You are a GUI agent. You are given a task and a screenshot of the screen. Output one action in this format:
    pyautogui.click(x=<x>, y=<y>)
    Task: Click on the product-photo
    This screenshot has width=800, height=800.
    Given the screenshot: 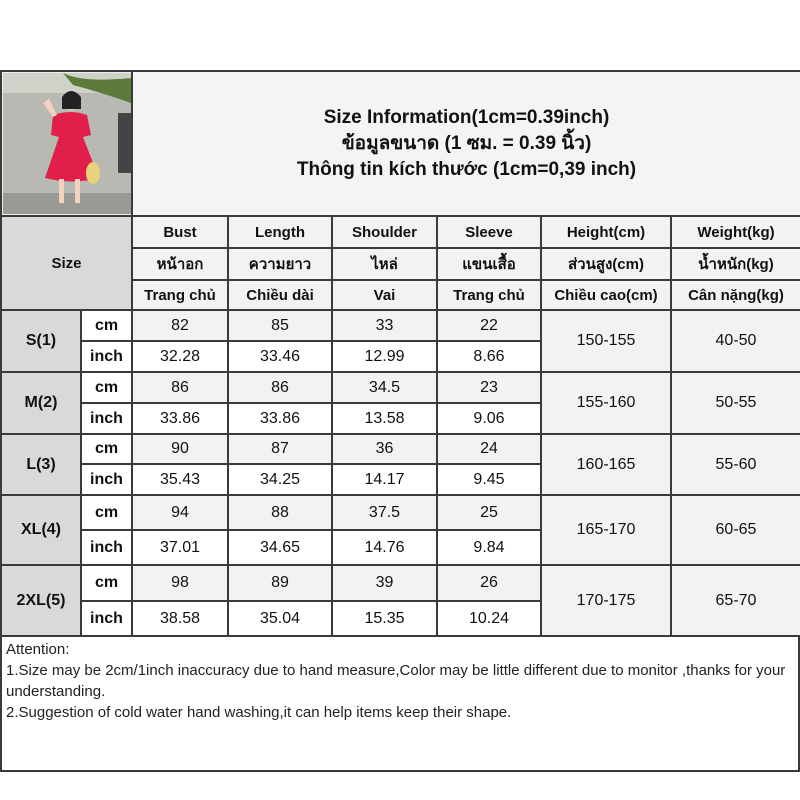 What is the action you would take?
    pyautogui.click(x=66, y=143)
    